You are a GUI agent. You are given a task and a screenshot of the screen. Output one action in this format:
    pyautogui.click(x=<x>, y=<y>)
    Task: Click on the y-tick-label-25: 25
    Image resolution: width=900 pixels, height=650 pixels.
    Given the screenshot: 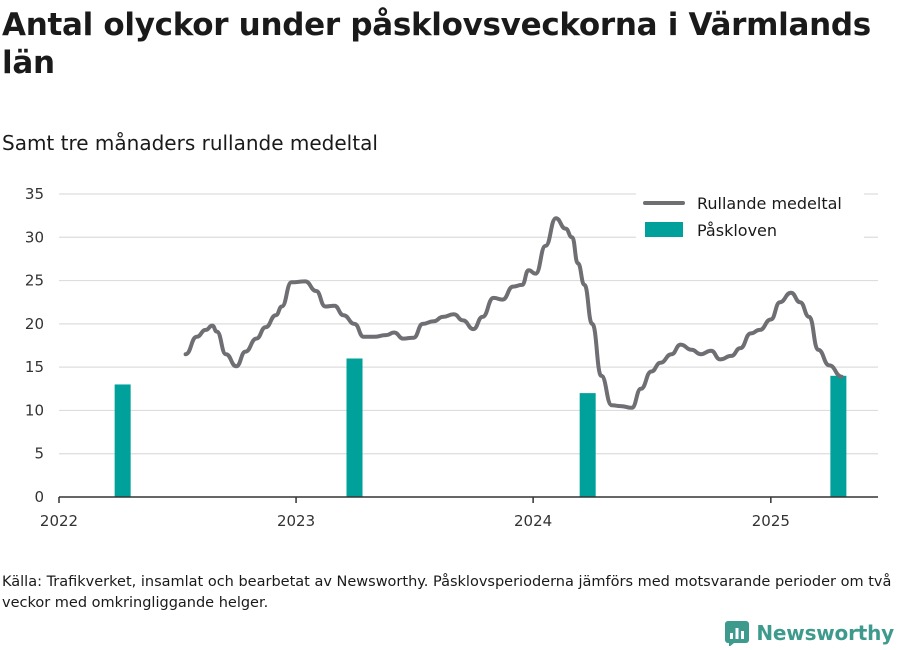 What is the action you would take?
    pyautogui.click(x=34, y=281)
    